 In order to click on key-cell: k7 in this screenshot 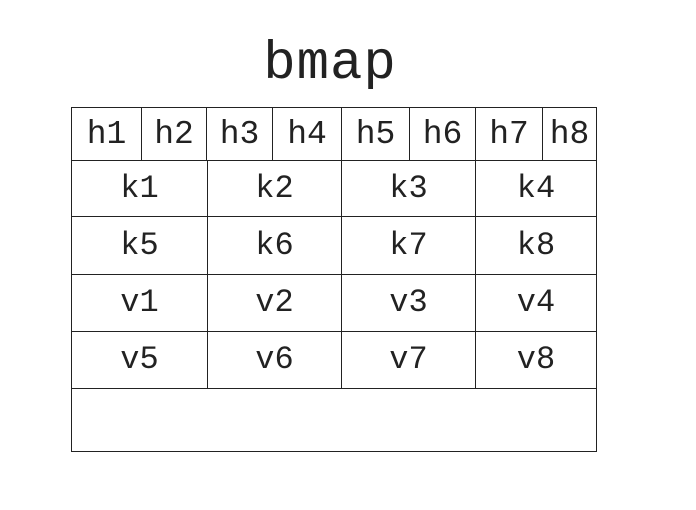, I will do `click(409, 245)`.